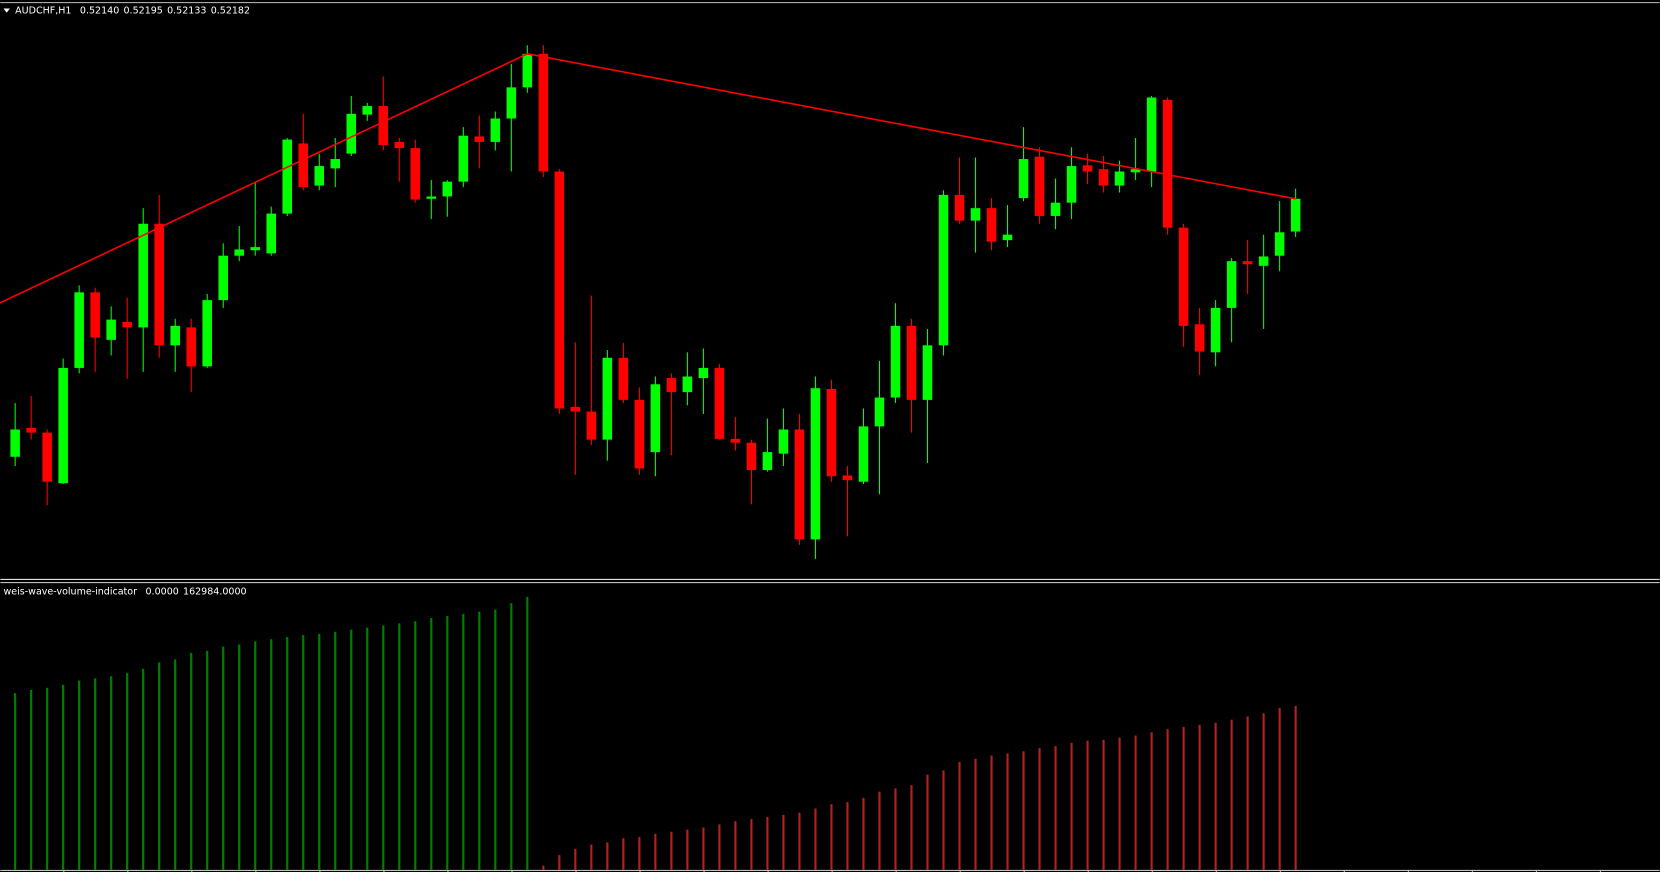 This screenshot has height=872, width=1660. Describe the element at coordinates (99, 10) in the screenshot. I see `header-value: 0.52140` at that location.